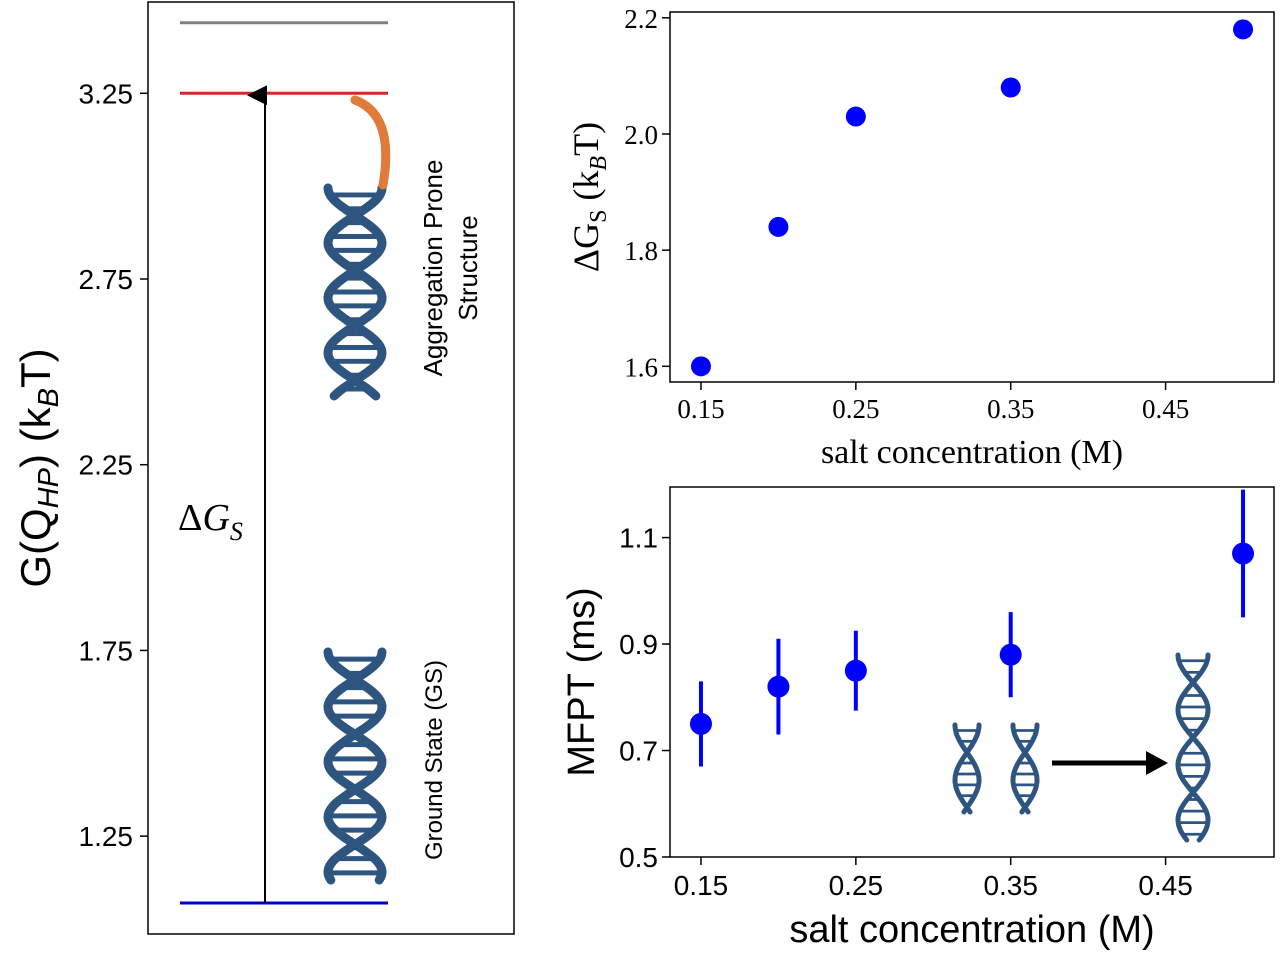 The image size is (1280, 959). What do you see at coordinates (38, 467) in the screenshot?
I see `energy-axis-label: G(QHP) (kBT)` at bounding box center [38, 467].